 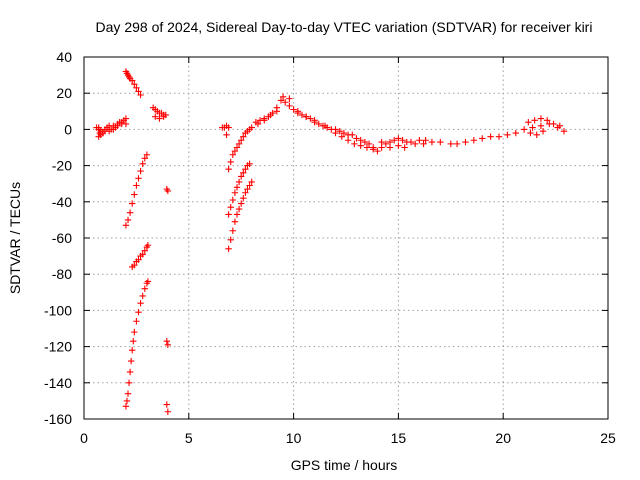 I want to click on x-tick-label: 20, so click(x=503, y=438).